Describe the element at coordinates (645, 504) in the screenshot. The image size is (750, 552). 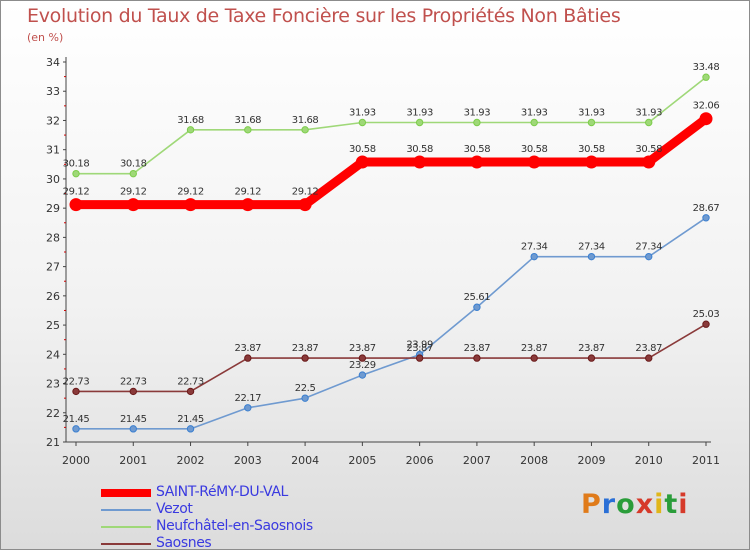
I see `logo-letter: x` at that location.